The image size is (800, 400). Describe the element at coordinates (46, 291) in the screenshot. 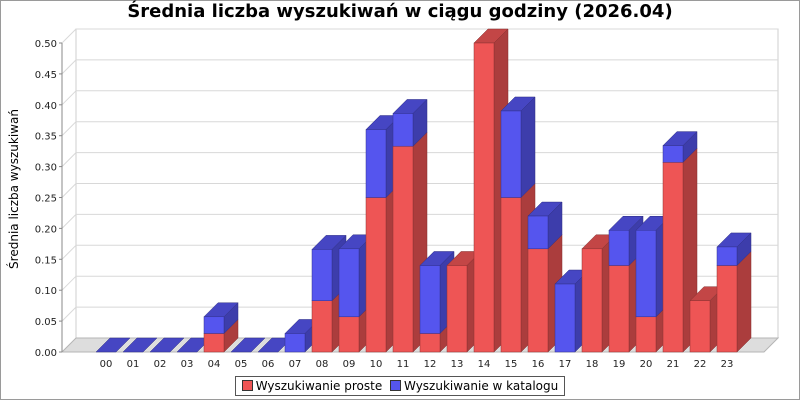

I see `y-tick-label: 0.10` at that location.